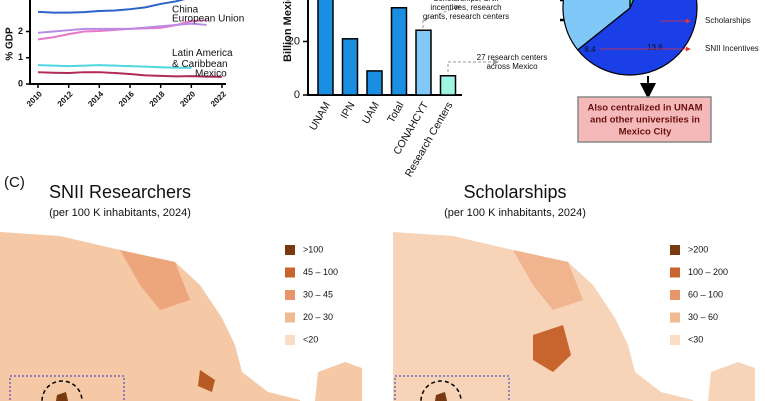 The height and width of the screenshot is (401, 765). I want to click on note-box, so click(644, 119).